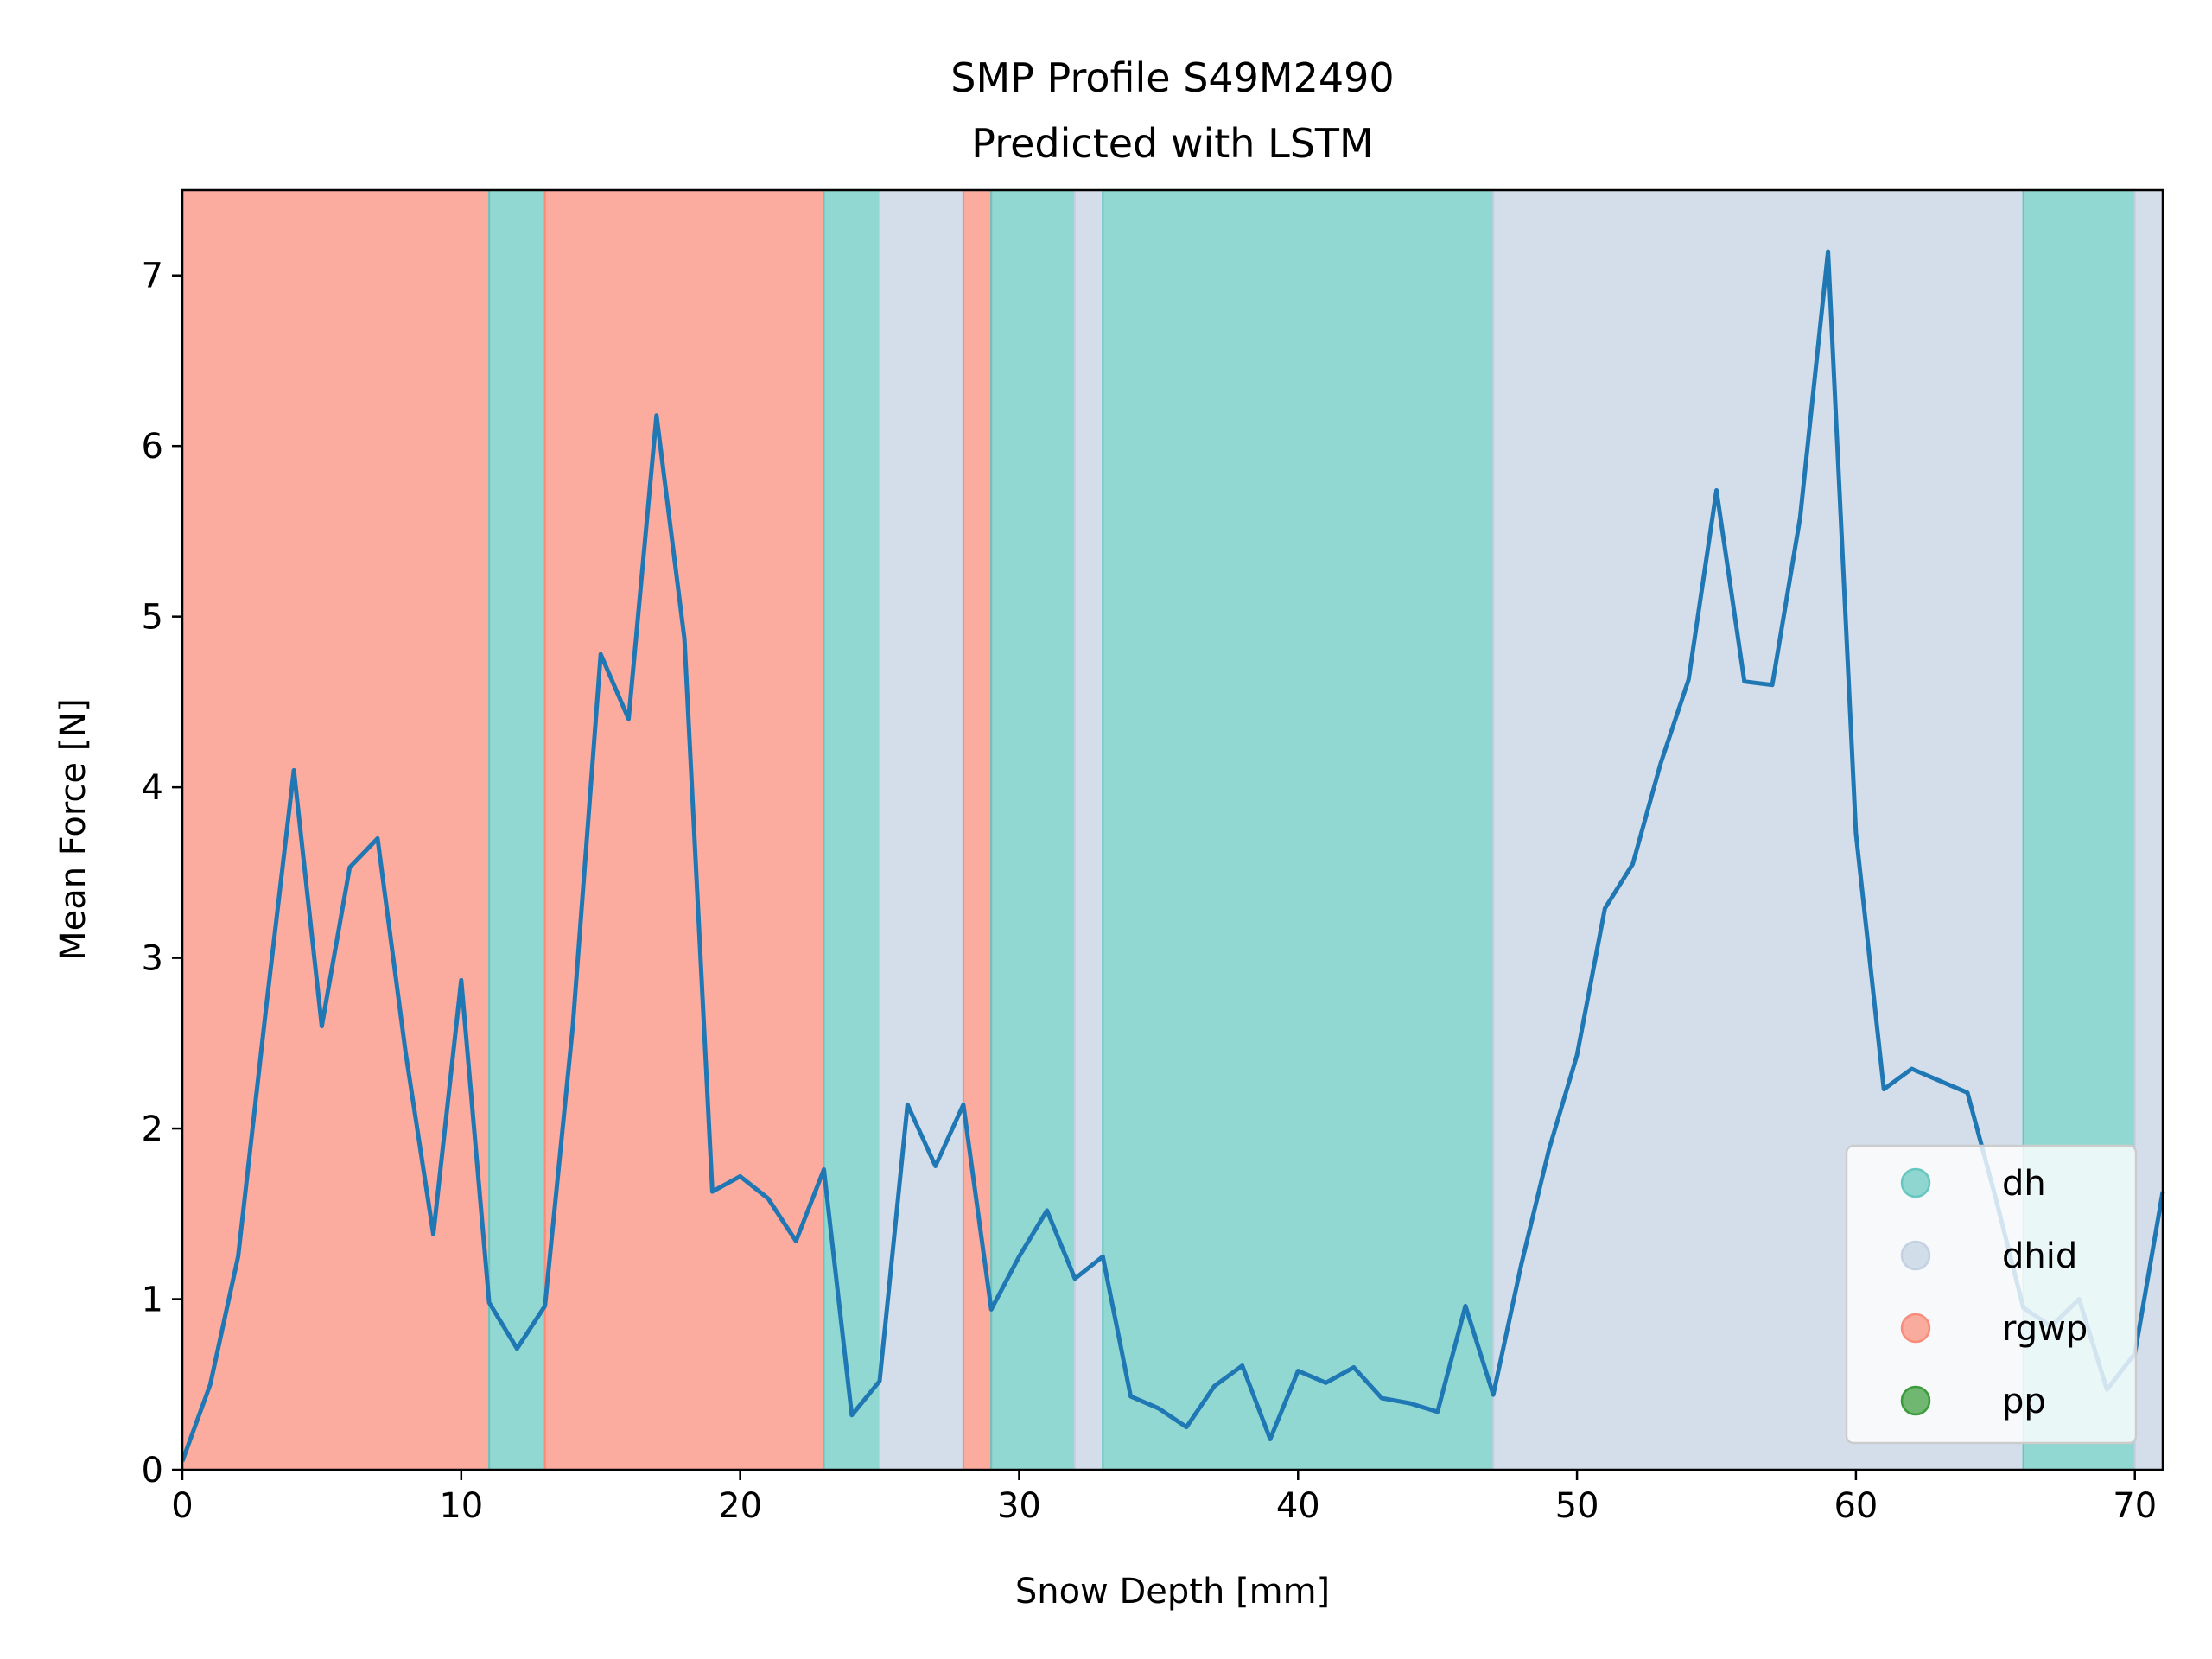 This screenshot has width=2212, height=1659. Describe the element at coordinates (152, 788) in the screenshot. I see `y-tick-label: 4` at that location.